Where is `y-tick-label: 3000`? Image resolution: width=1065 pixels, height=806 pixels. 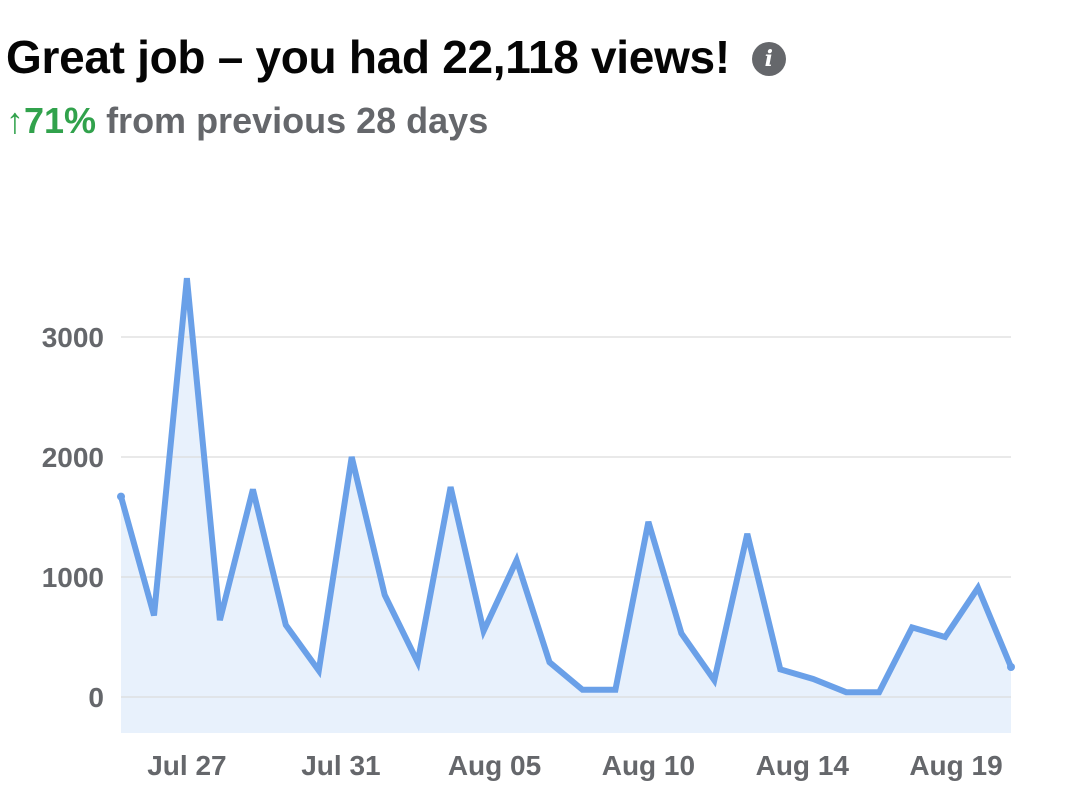
y-tick-label: 3000 is located at coordinates (73, 337).